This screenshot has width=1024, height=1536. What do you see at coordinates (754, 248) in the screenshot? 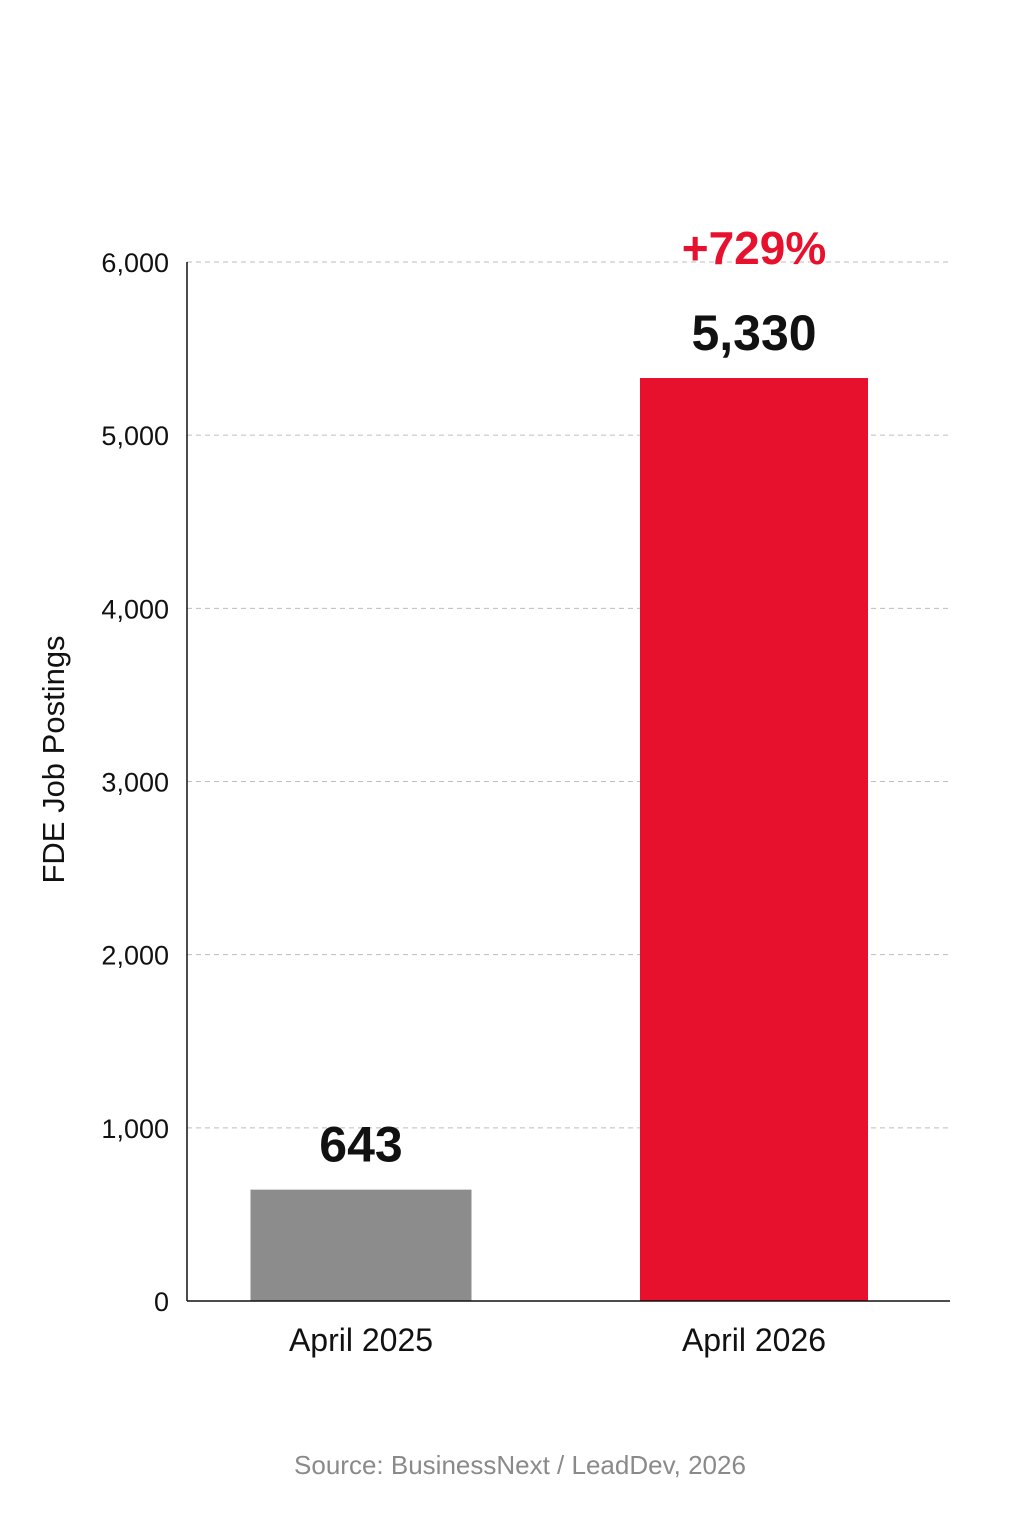
I see `percent-change-annotation: +729%` at bounding box center [754, 248].